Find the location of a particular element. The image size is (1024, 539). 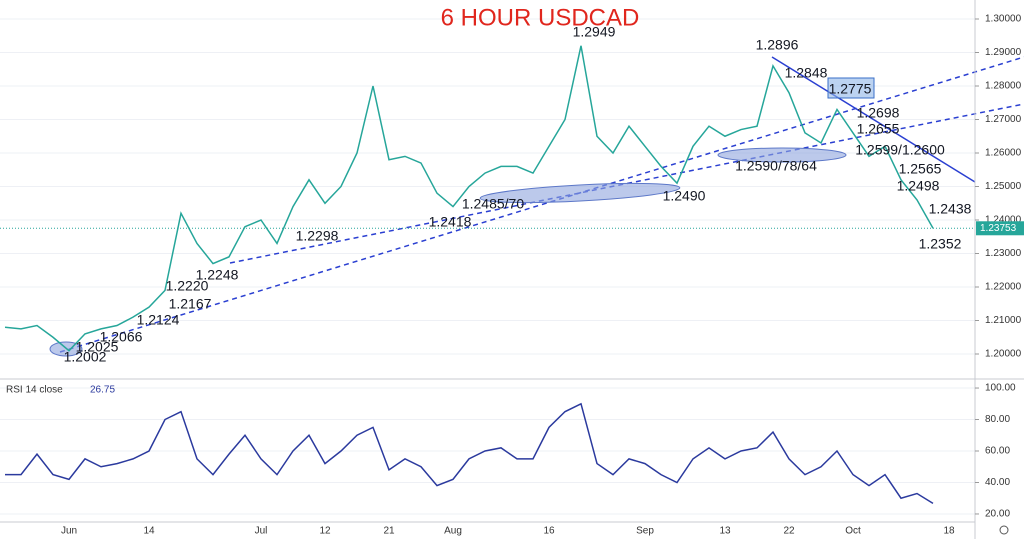

settings-icon is located at coordinates (1004, 530).